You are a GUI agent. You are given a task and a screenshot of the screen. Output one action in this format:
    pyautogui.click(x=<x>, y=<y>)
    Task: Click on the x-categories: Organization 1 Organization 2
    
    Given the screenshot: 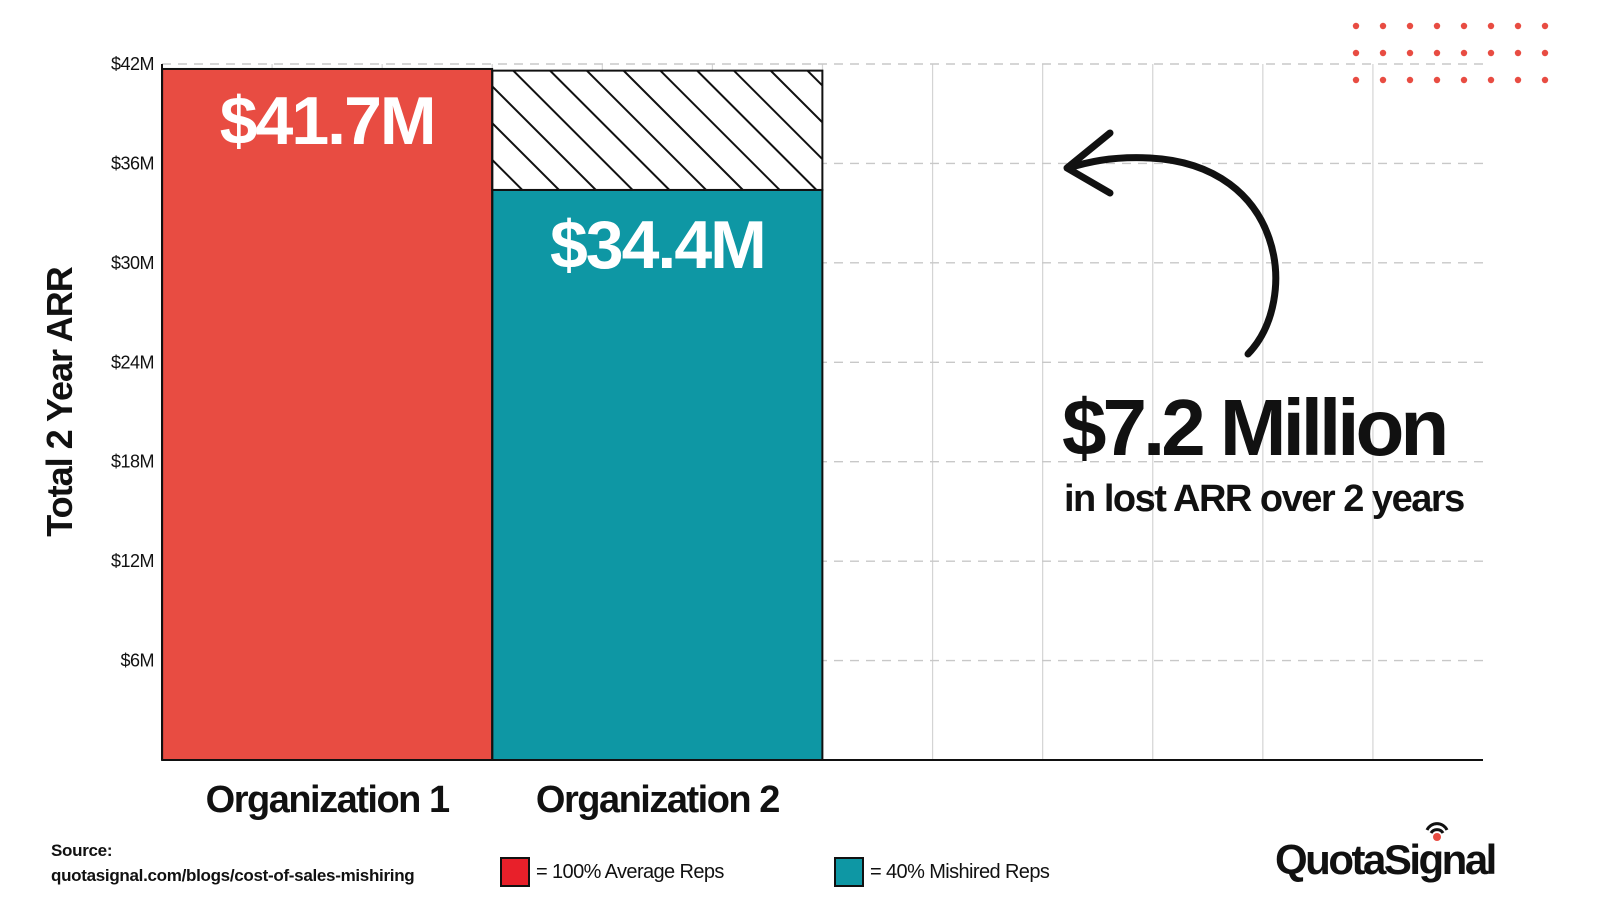 What is the action you would take?
    pyautogui.click(x=493, y=800)
    